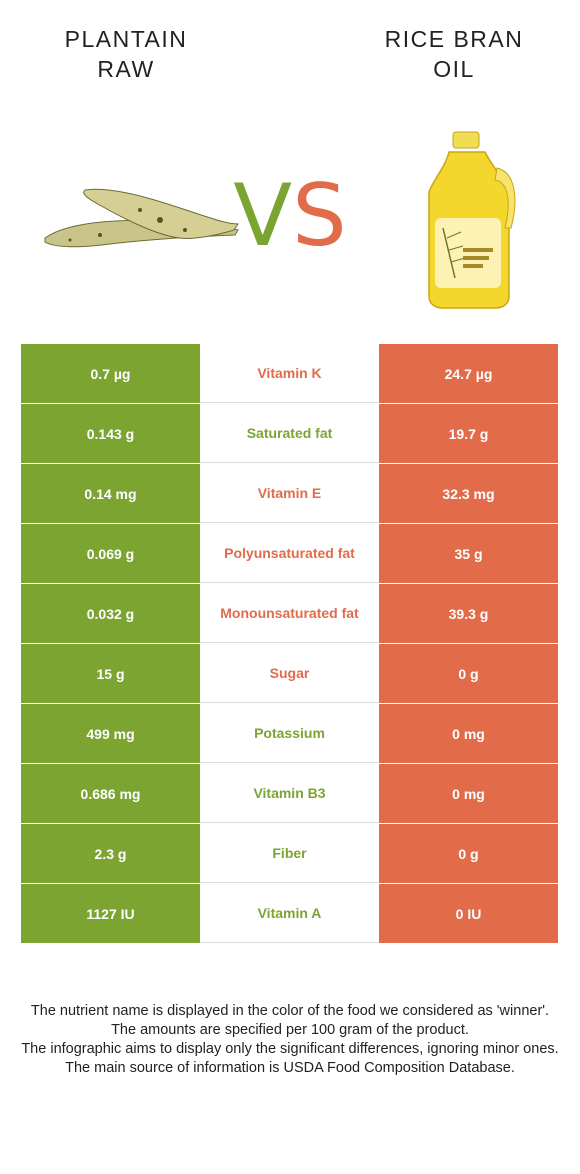 Image resolution: width=580 pixels, height=1174 pixels. I want to click on nutrient-name: Polyunsaturated fat, so click(289, 553).